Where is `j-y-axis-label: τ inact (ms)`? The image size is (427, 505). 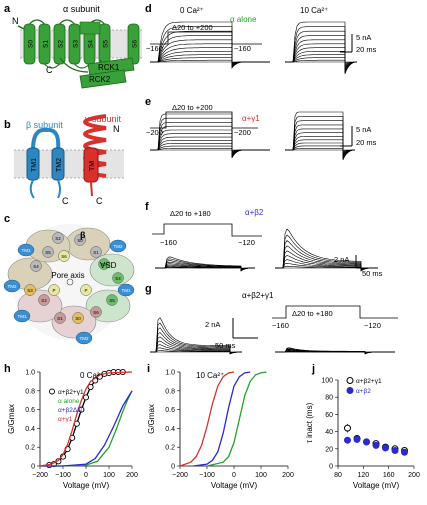
j-y-axis-label: τ inact (ms) is located at coordinates (309, 422).